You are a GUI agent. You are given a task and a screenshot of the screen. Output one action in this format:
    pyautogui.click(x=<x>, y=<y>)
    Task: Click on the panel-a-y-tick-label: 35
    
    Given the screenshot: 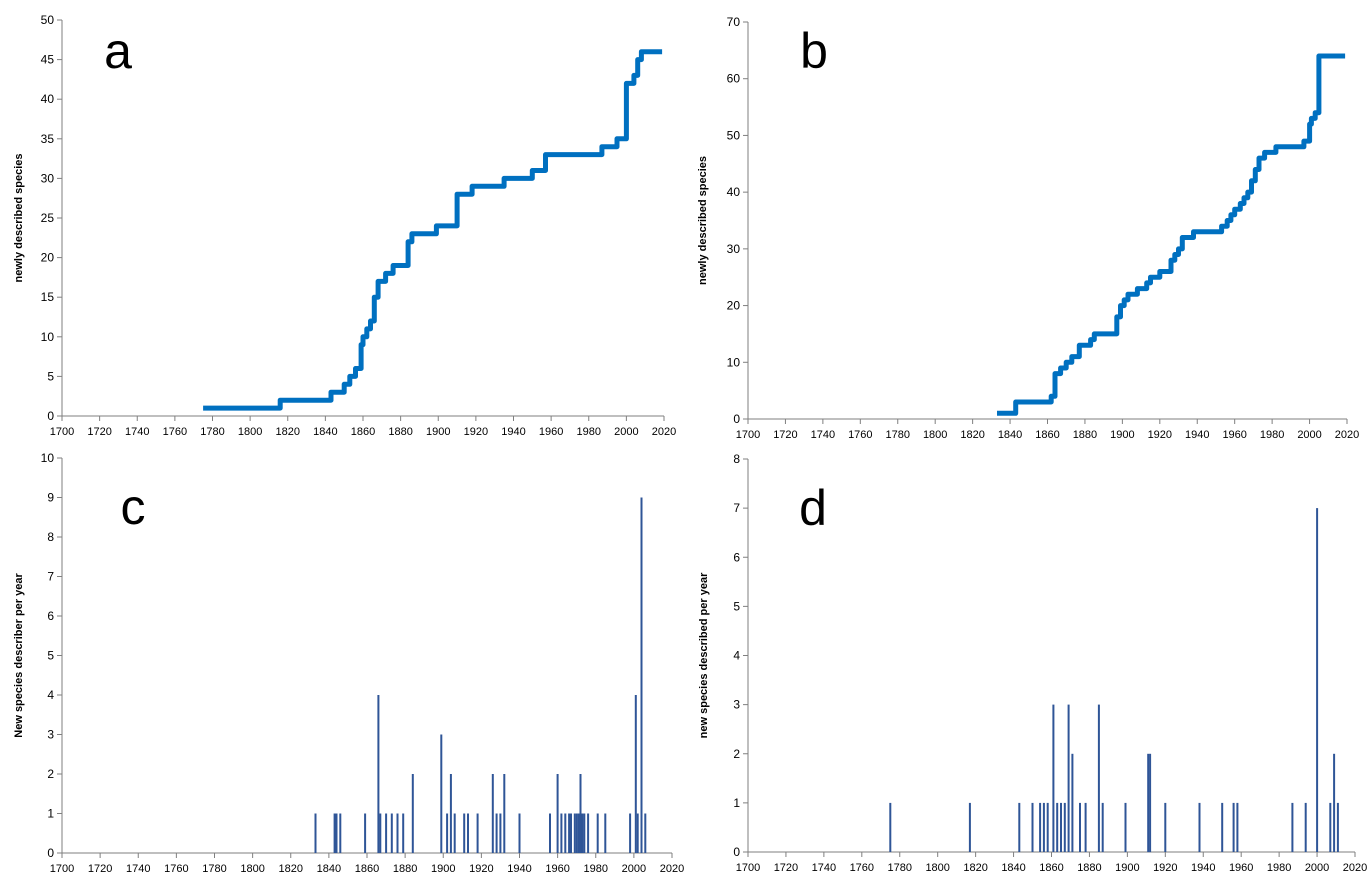 What is the action you would take?
    pyautogui.click(x=48, y=139)
    